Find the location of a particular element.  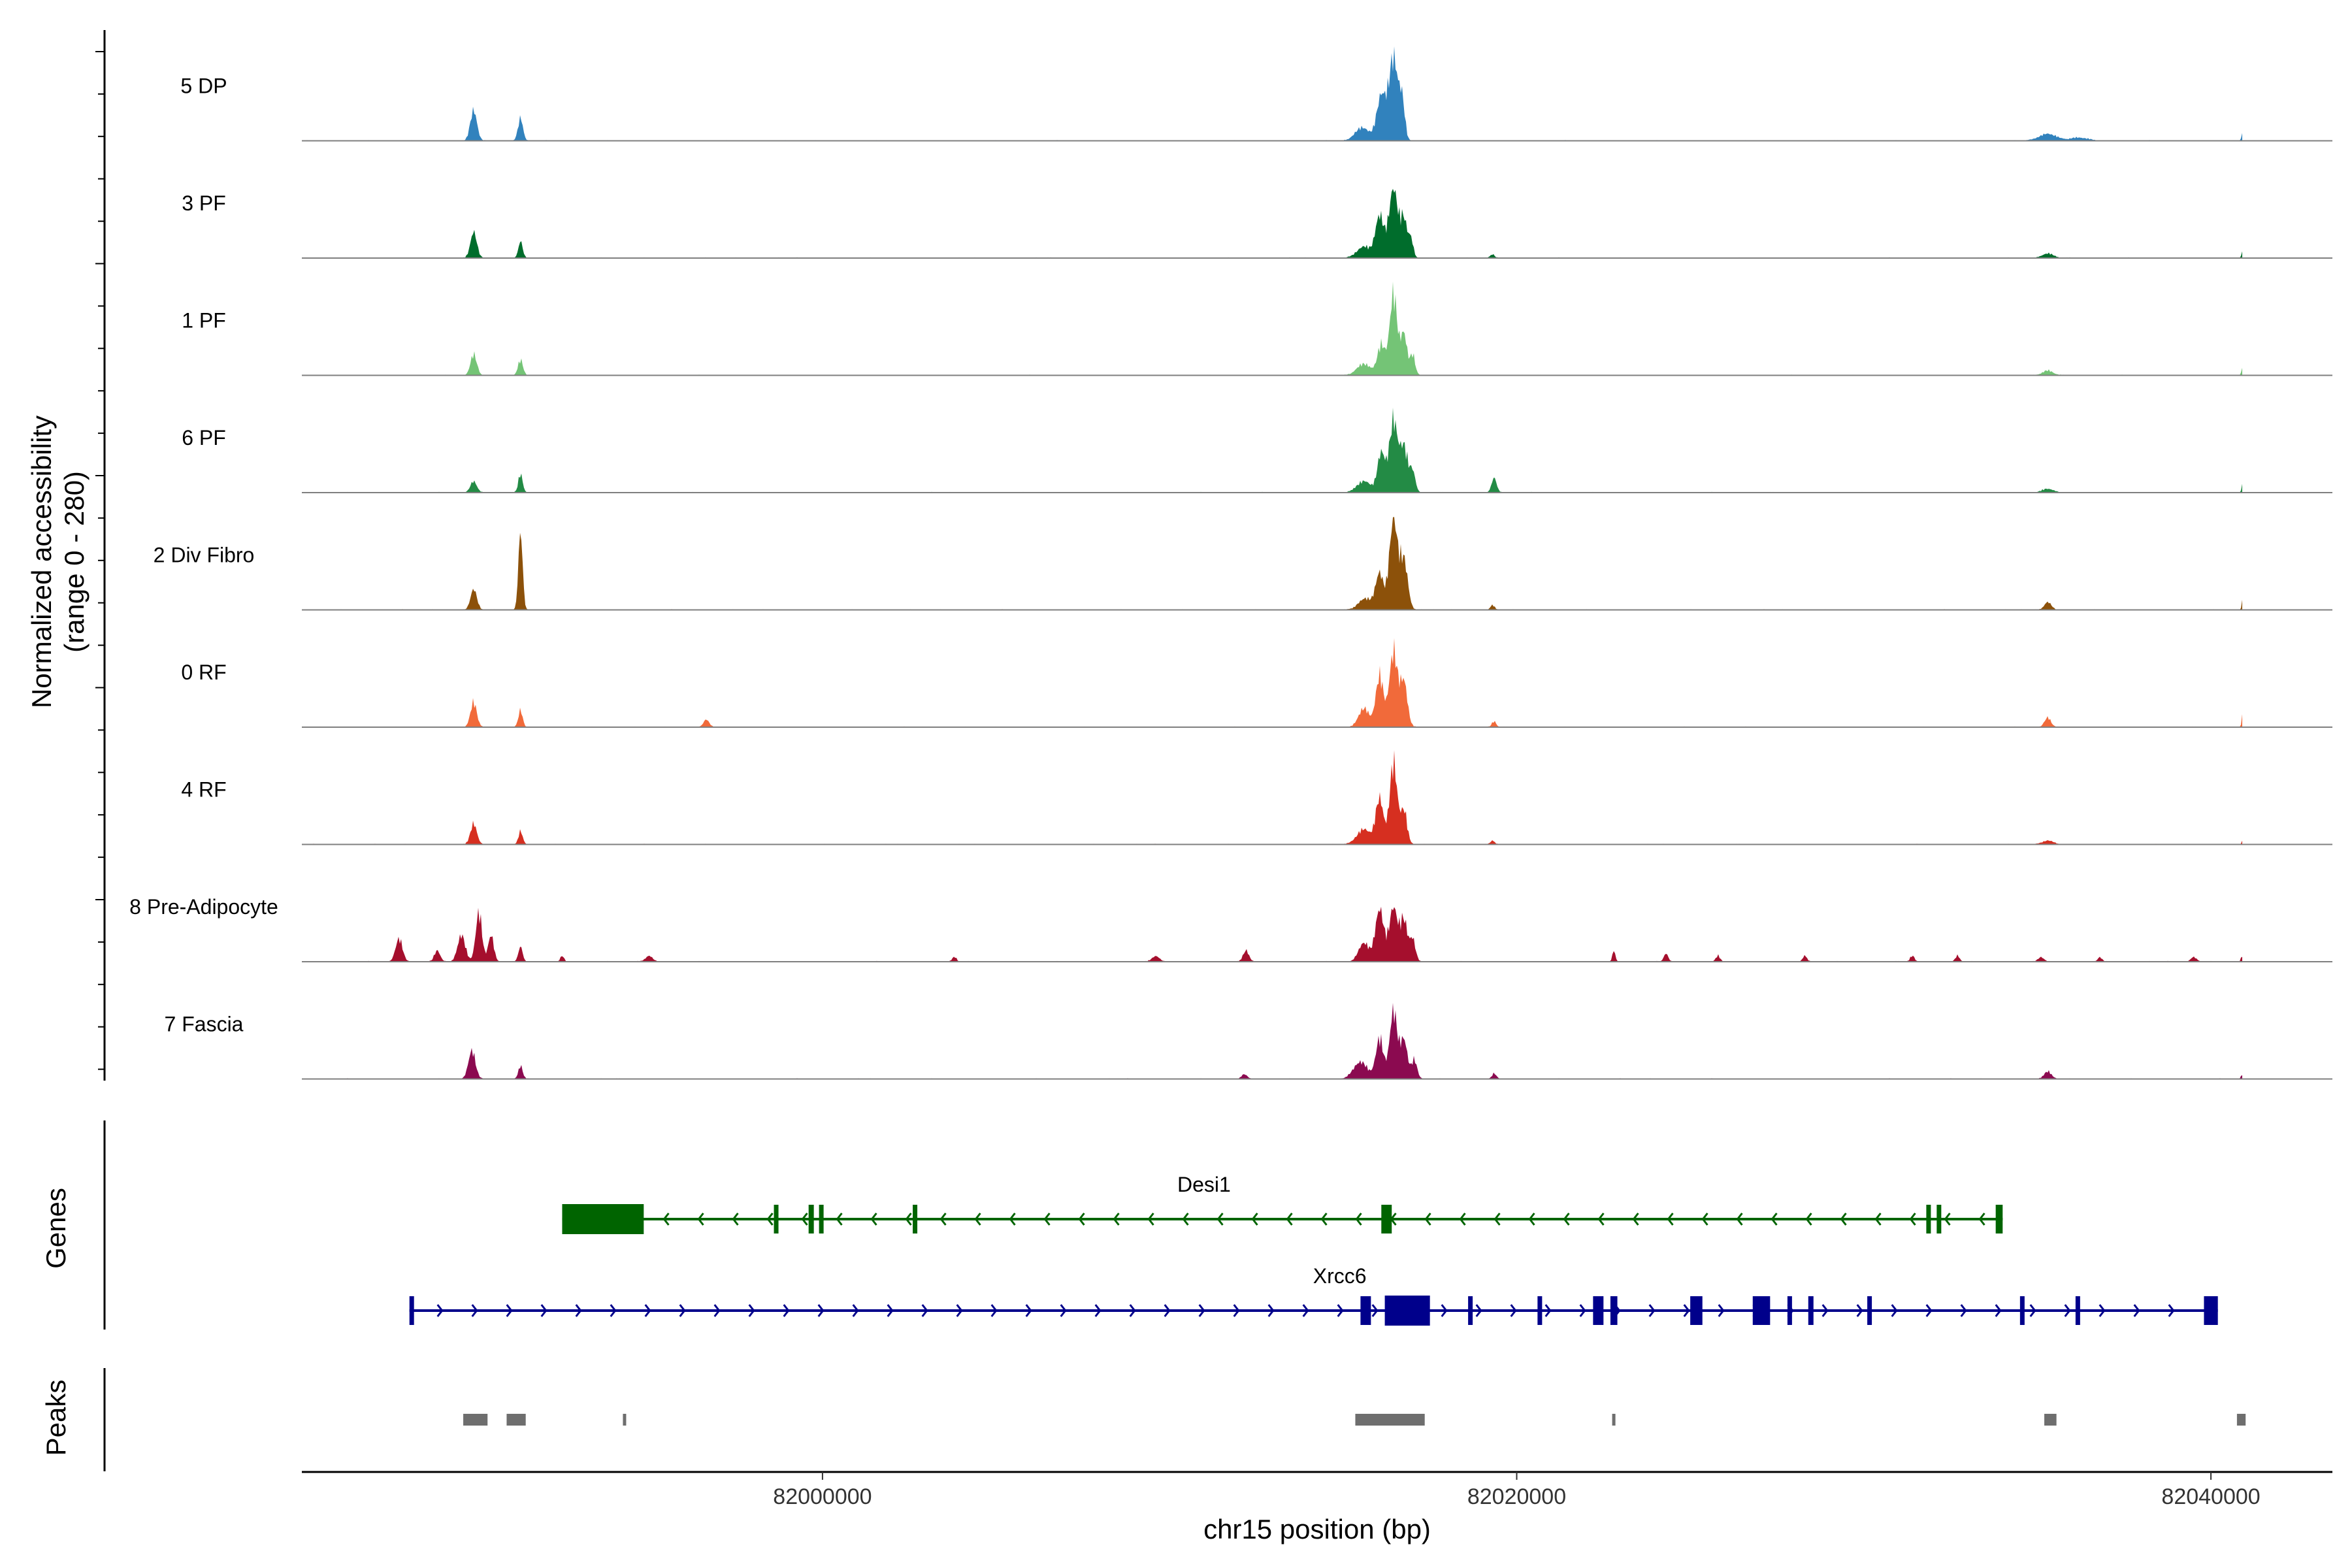

track-1-pf: 1 PF is located at coordinates (1257, 329).